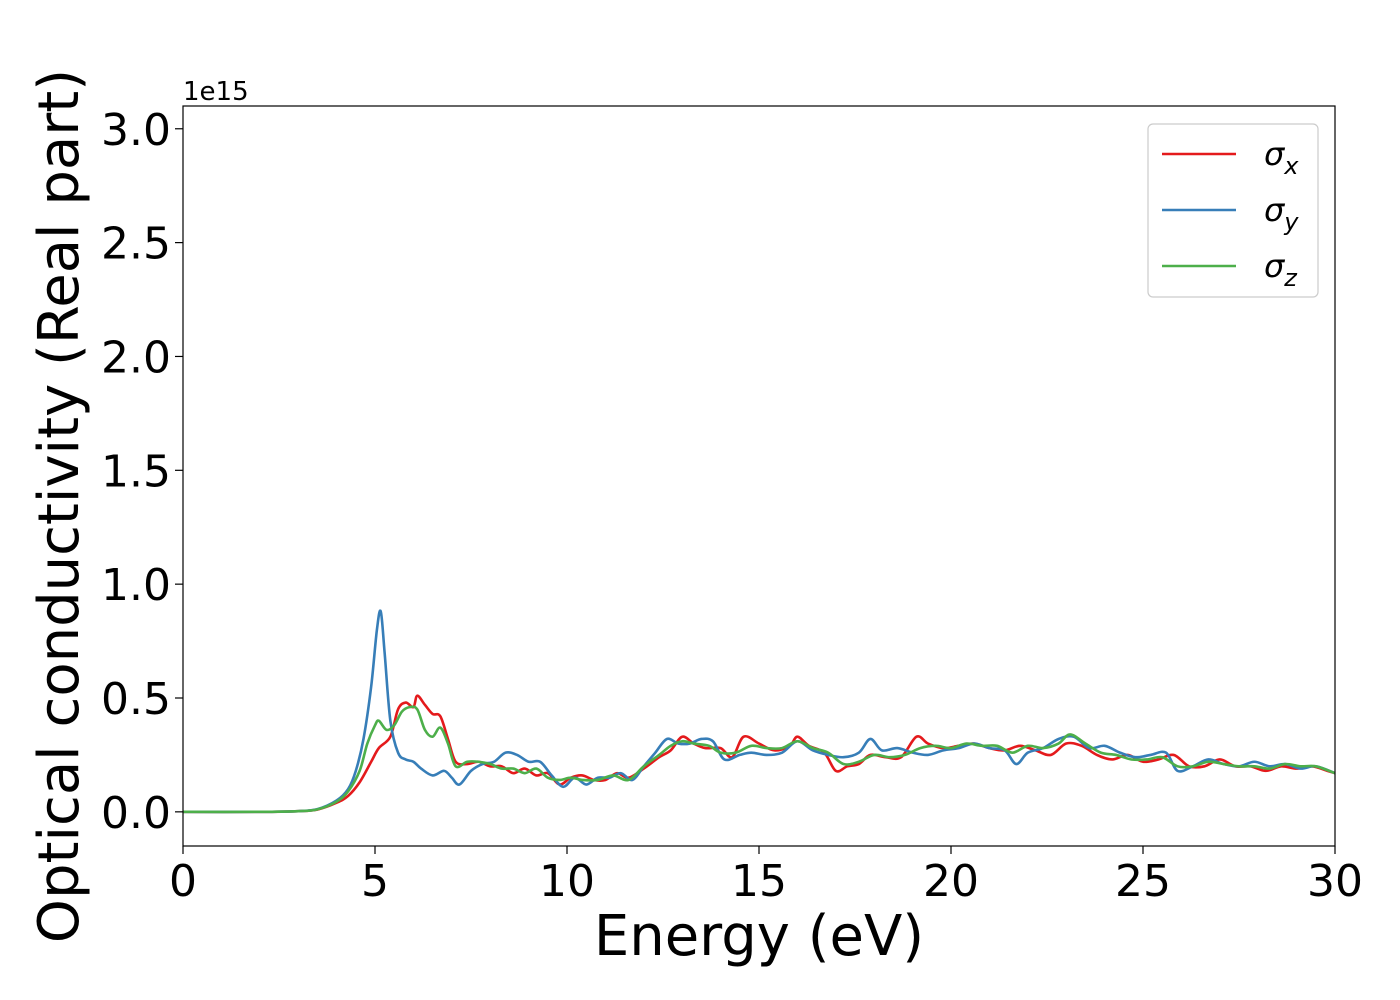 The image size is (1400, 1000). Describe the element at coordinates (136, 699) in the screenshot. I see `y-tick-label: 0.5` at that location.